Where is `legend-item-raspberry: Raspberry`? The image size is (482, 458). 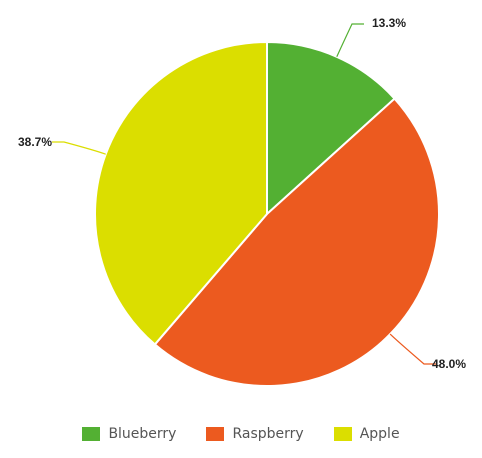
legend-item-raspberry: Raspberry is located at coordinates (255, 434).